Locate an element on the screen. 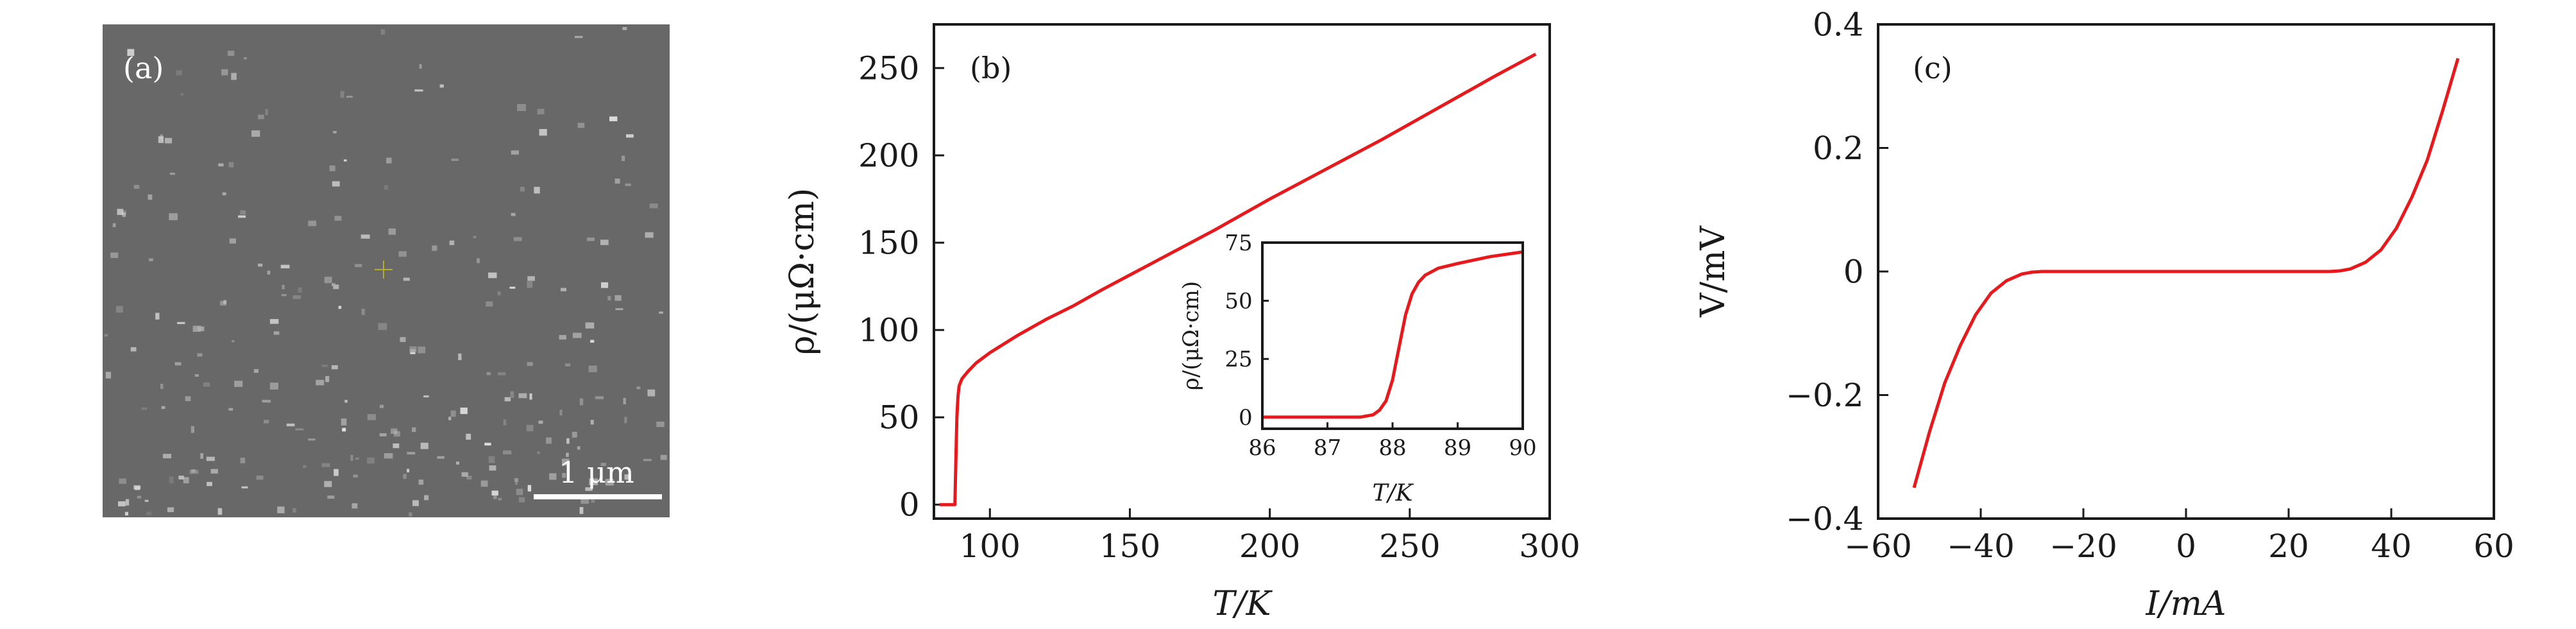 Image resolution: width=2576 pixels, height=629 pixels. panel-b-ytick-label: 0 is located at coordinates (909, 505).